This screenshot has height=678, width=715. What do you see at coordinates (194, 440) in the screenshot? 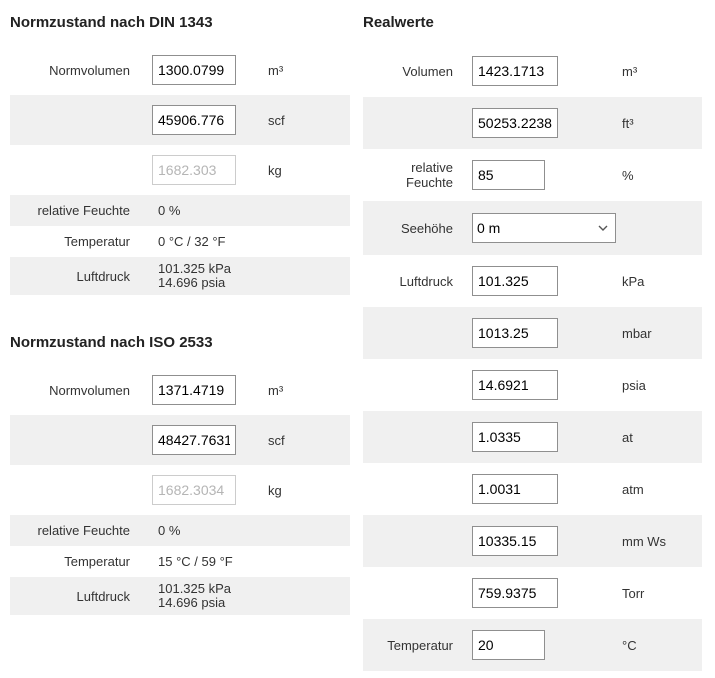
I see `iso-normvolumen-scf-input` at bounding box center [194, 440].